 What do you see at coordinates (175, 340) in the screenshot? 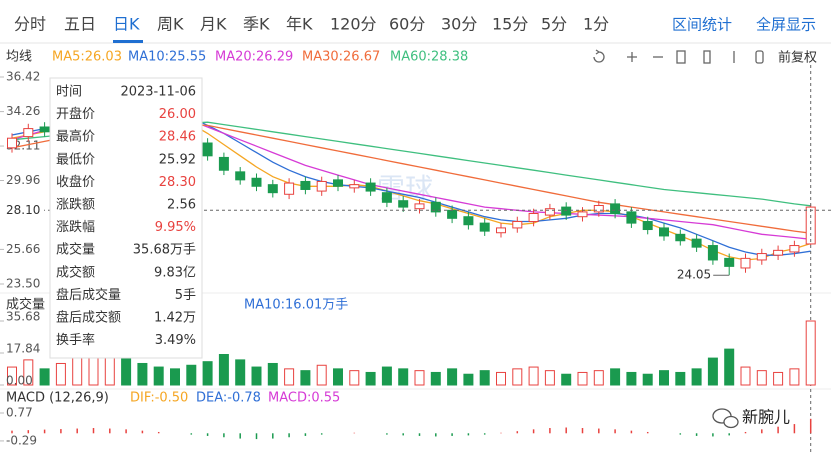
I see `tooltip-value: 3.49%` at bounding box center [175, 340].